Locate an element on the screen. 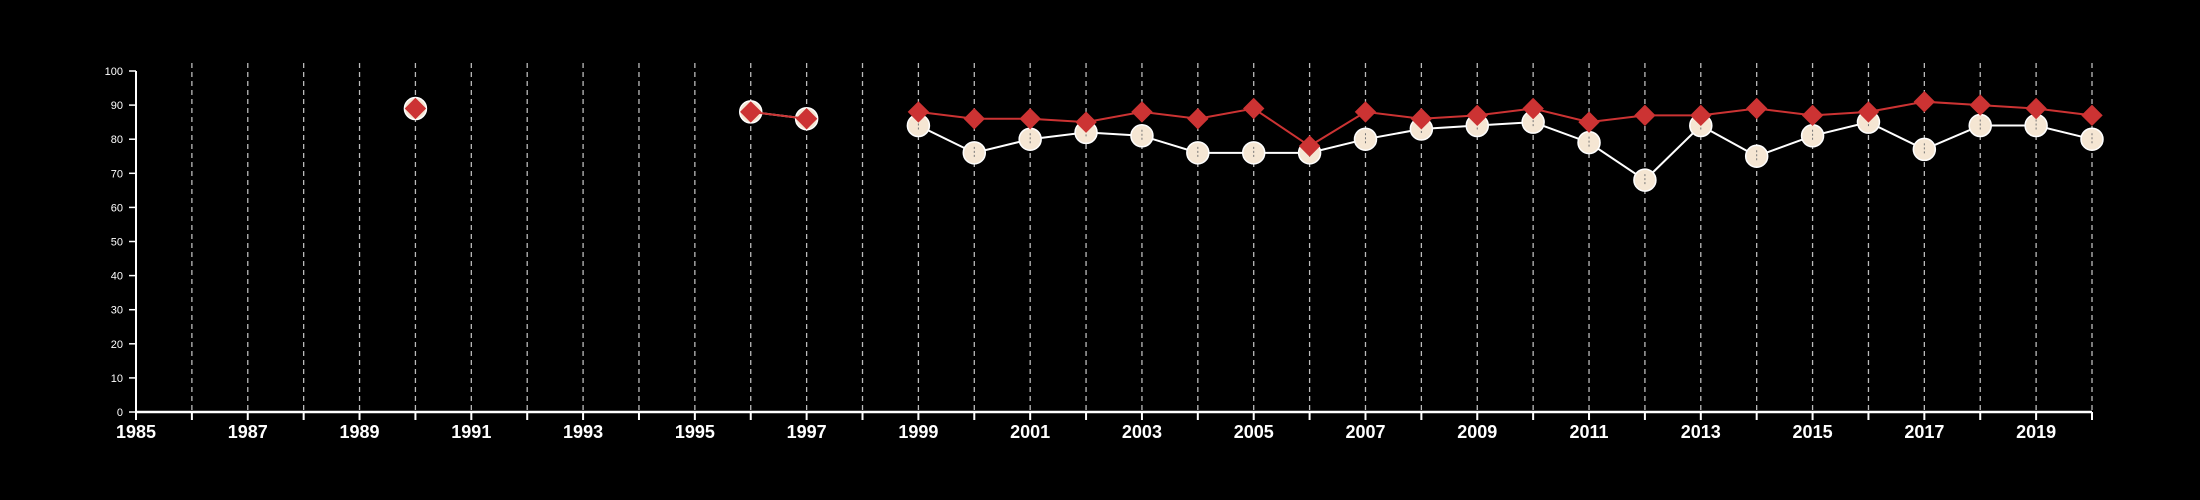  y-tick-label: 40 is located at coordinates (117, 277).